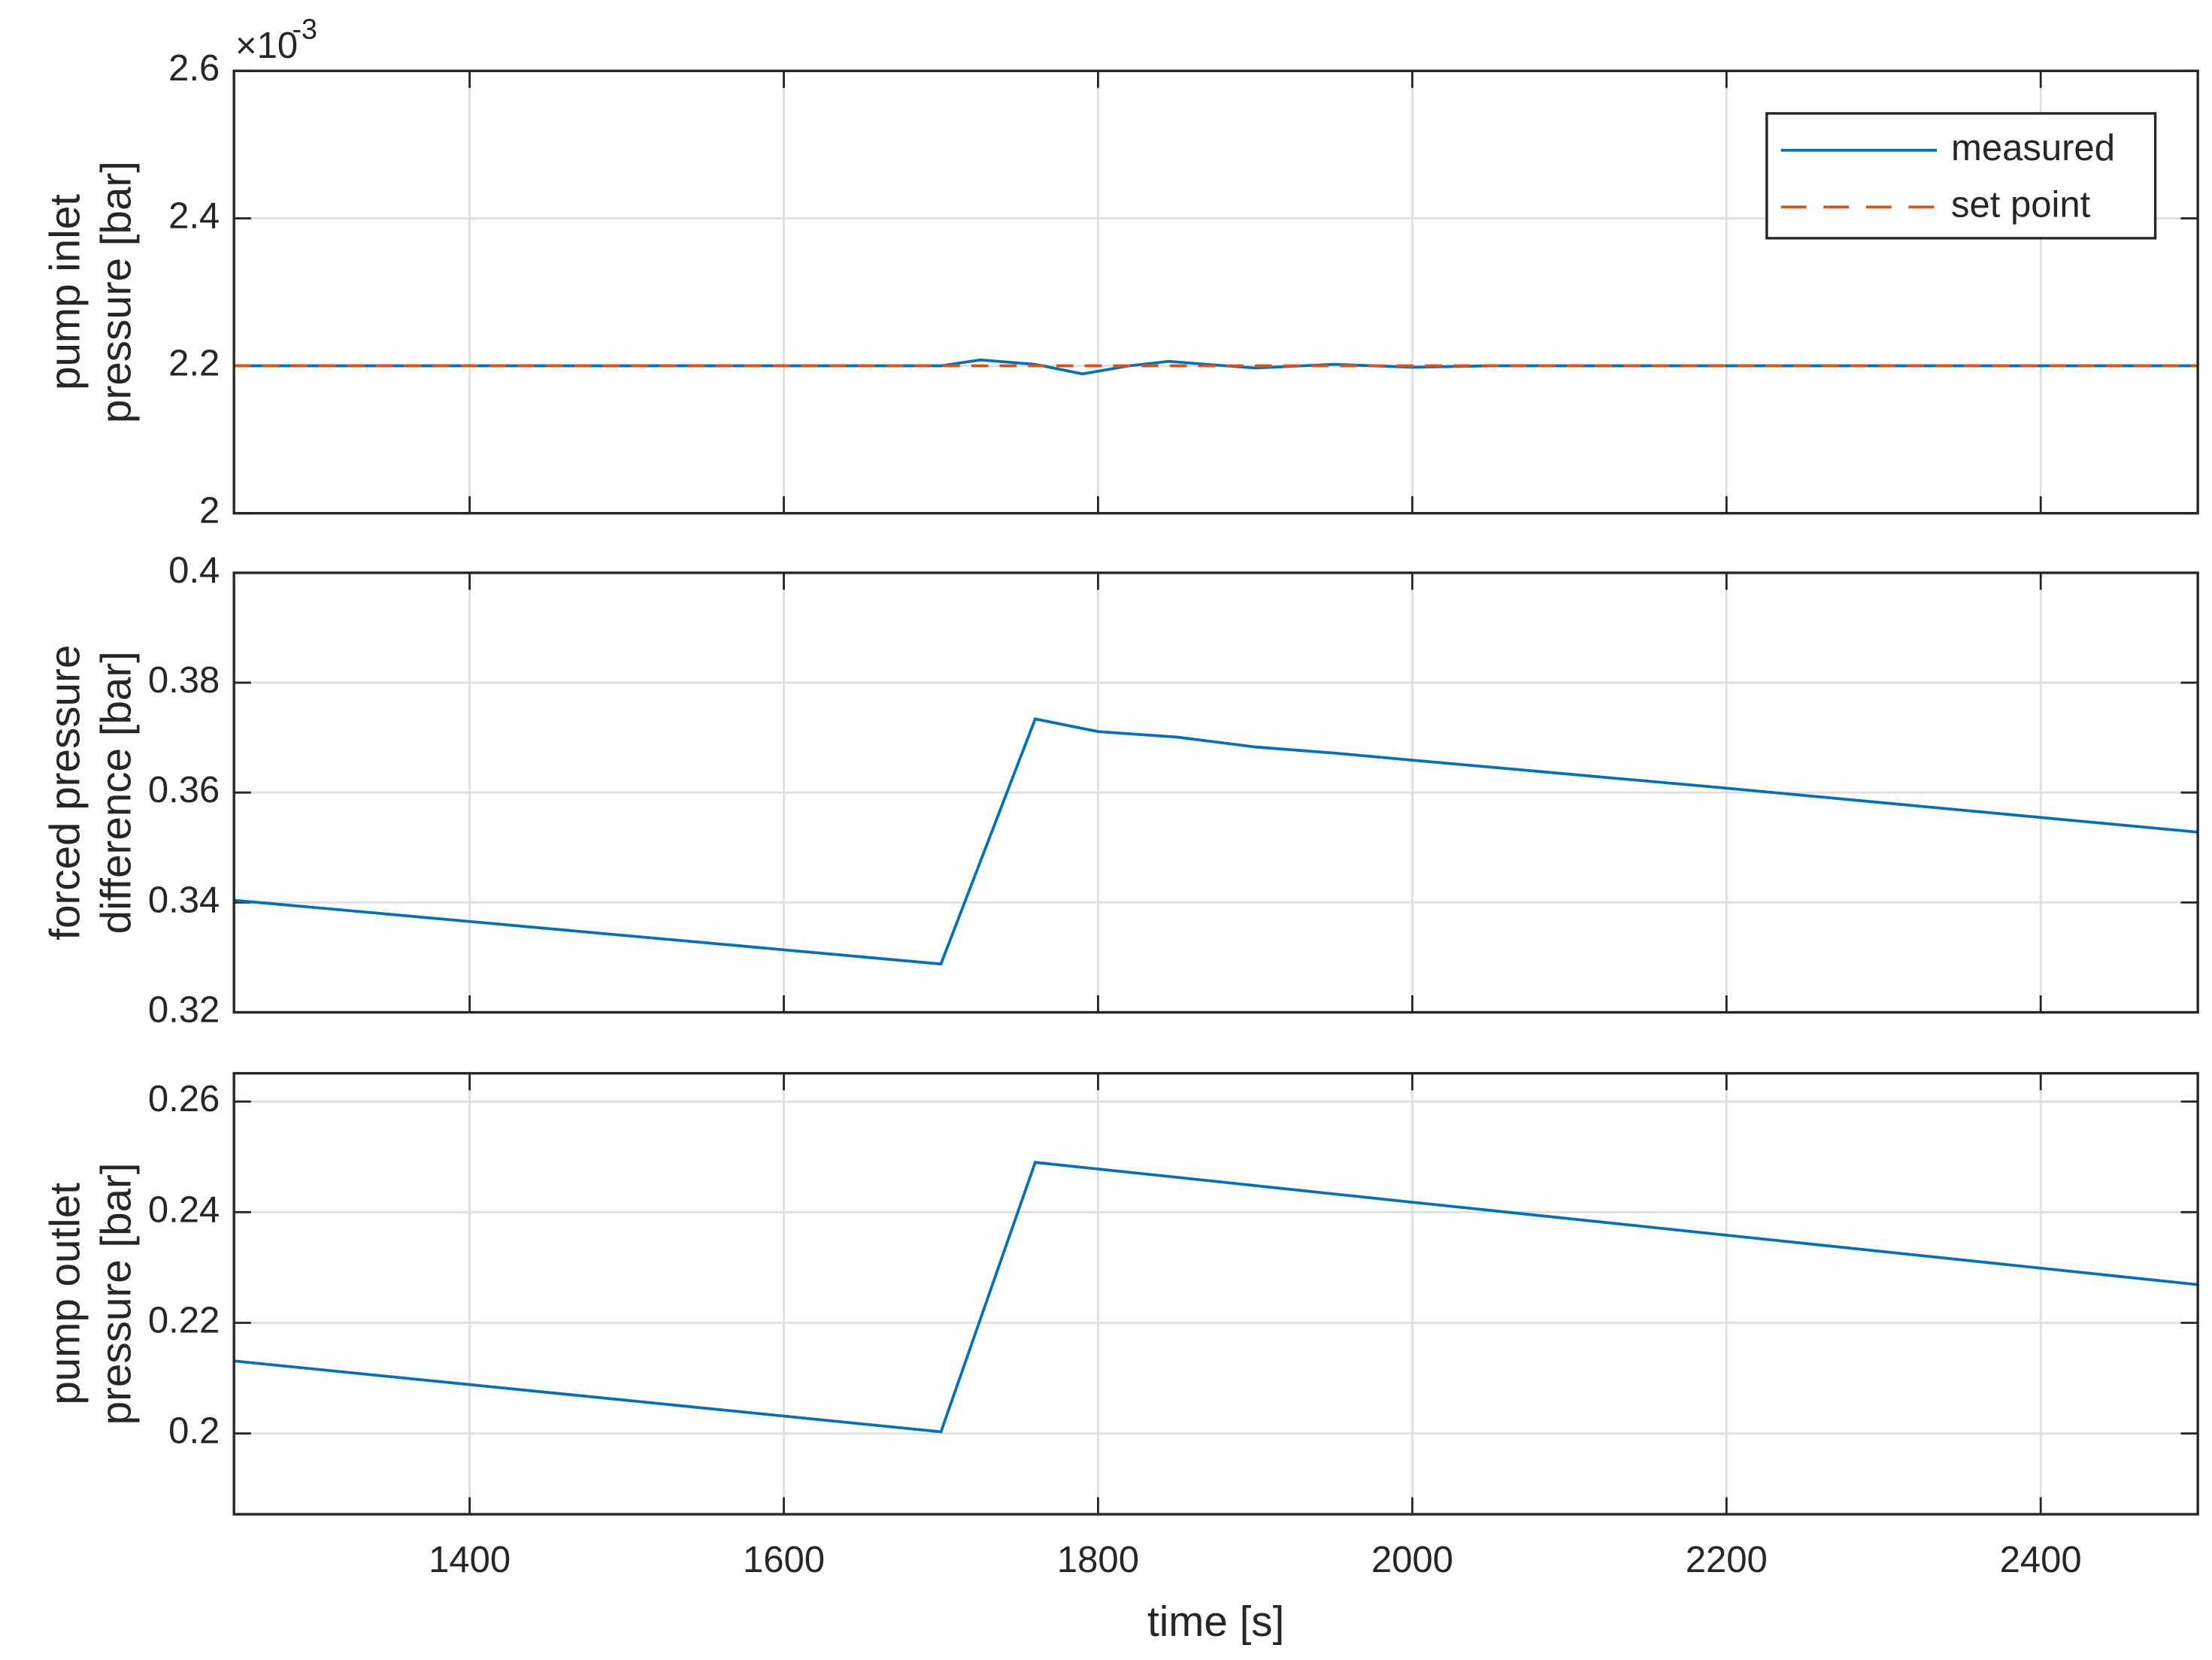 The height and width of the screenshot is (1660, 2212). What do you see at coordinates (1727, 1560) in the screenshot?
I see `x-tick-label: 2200` at bounding box center [1727, 1560].